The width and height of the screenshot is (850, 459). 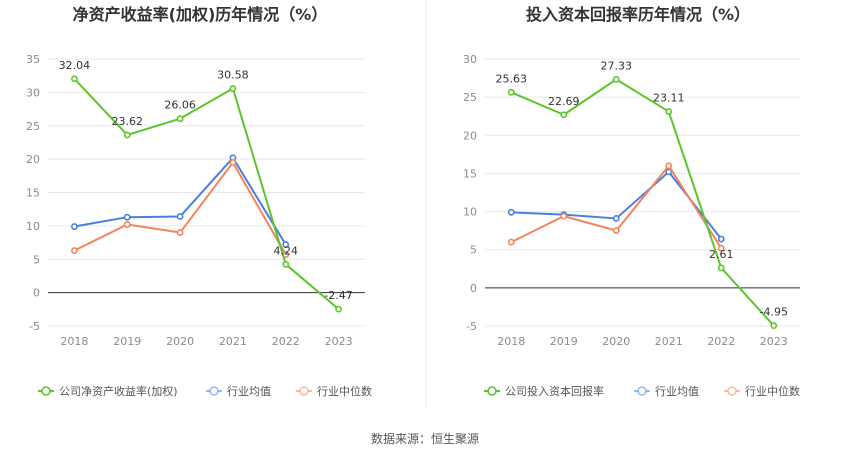 What do you see at coordinates (669, 98) in the screenshot?
I see `data-label: 23.11` at bounding box center [669, 98].